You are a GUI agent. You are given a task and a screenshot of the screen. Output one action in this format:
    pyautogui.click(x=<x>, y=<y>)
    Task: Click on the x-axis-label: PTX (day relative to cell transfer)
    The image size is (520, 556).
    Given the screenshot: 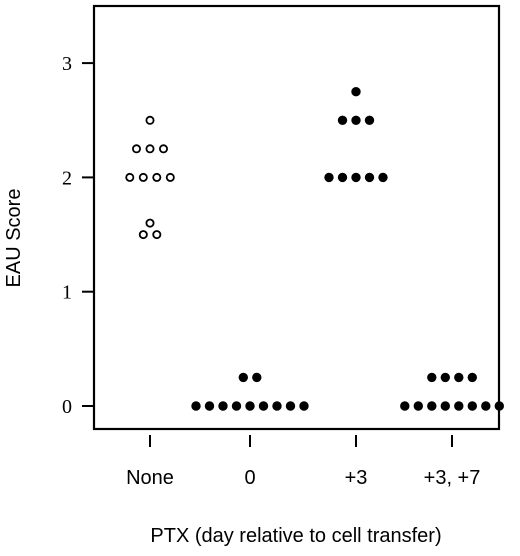 What is the action you would take?
    pyautogui.click(x=295, y=536)
    